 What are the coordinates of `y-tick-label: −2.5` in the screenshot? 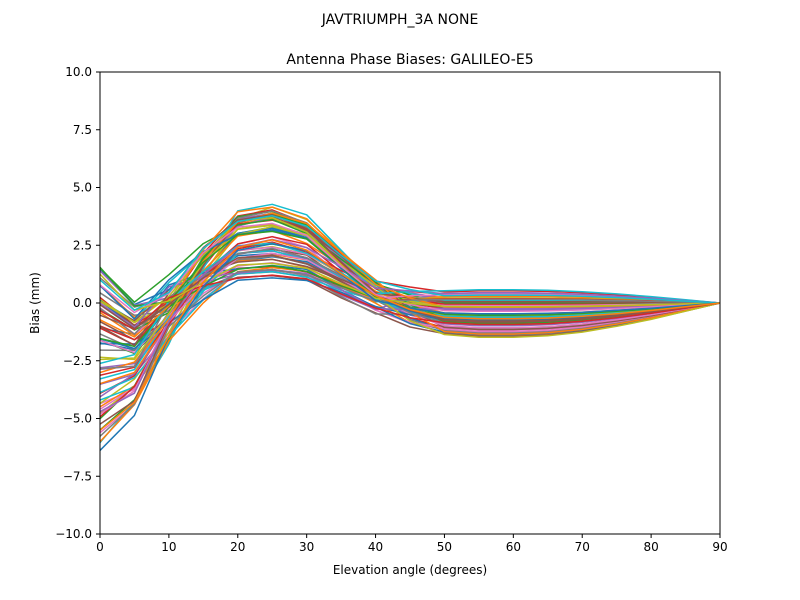 It's located at (77, 361).